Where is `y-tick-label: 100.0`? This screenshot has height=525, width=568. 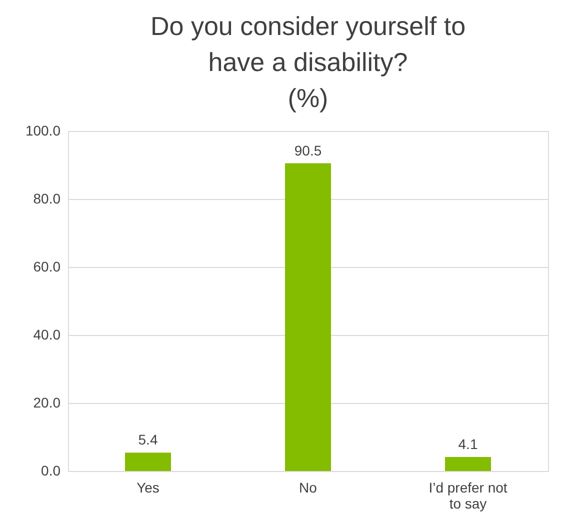 y-tick-label: 100.0 is located at coordinates (43, 130).